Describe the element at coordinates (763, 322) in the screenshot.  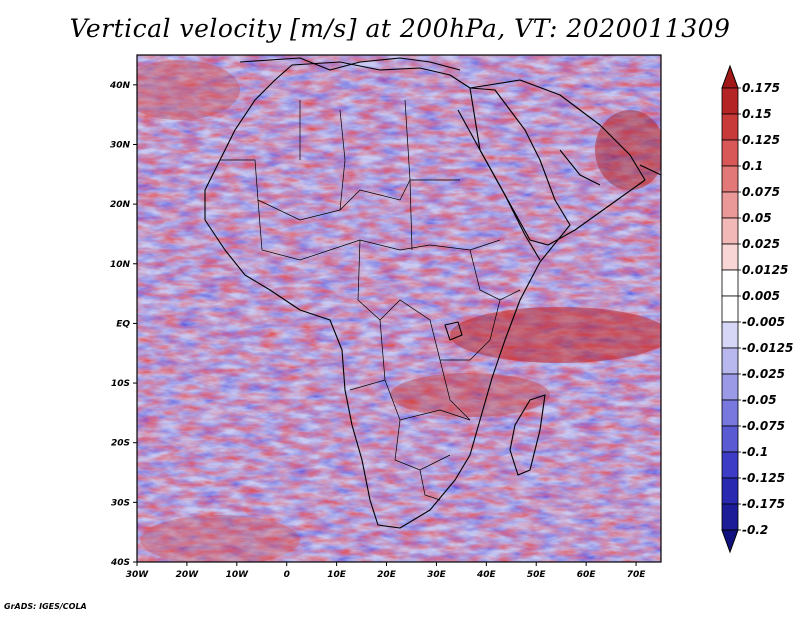
I see `colorbar-label: -0.005` at that location.